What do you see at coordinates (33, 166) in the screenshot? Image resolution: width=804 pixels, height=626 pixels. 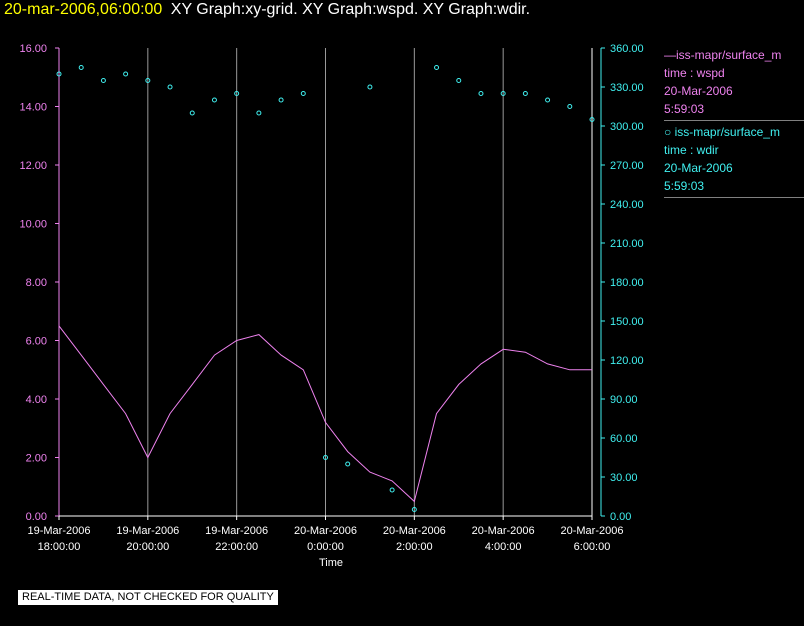 I see `left-tick-label: 12.00` at bounding box center [33, 166].